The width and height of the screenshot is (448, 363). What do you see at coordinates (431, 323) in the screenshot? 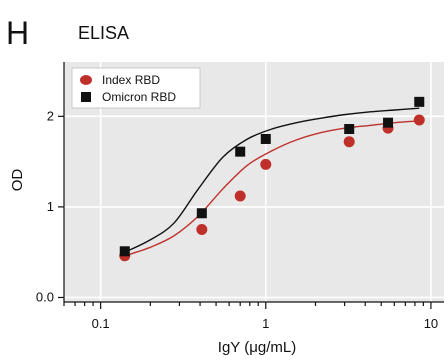
I see `x-tick-label: 10` at bounding box center [431, 323].